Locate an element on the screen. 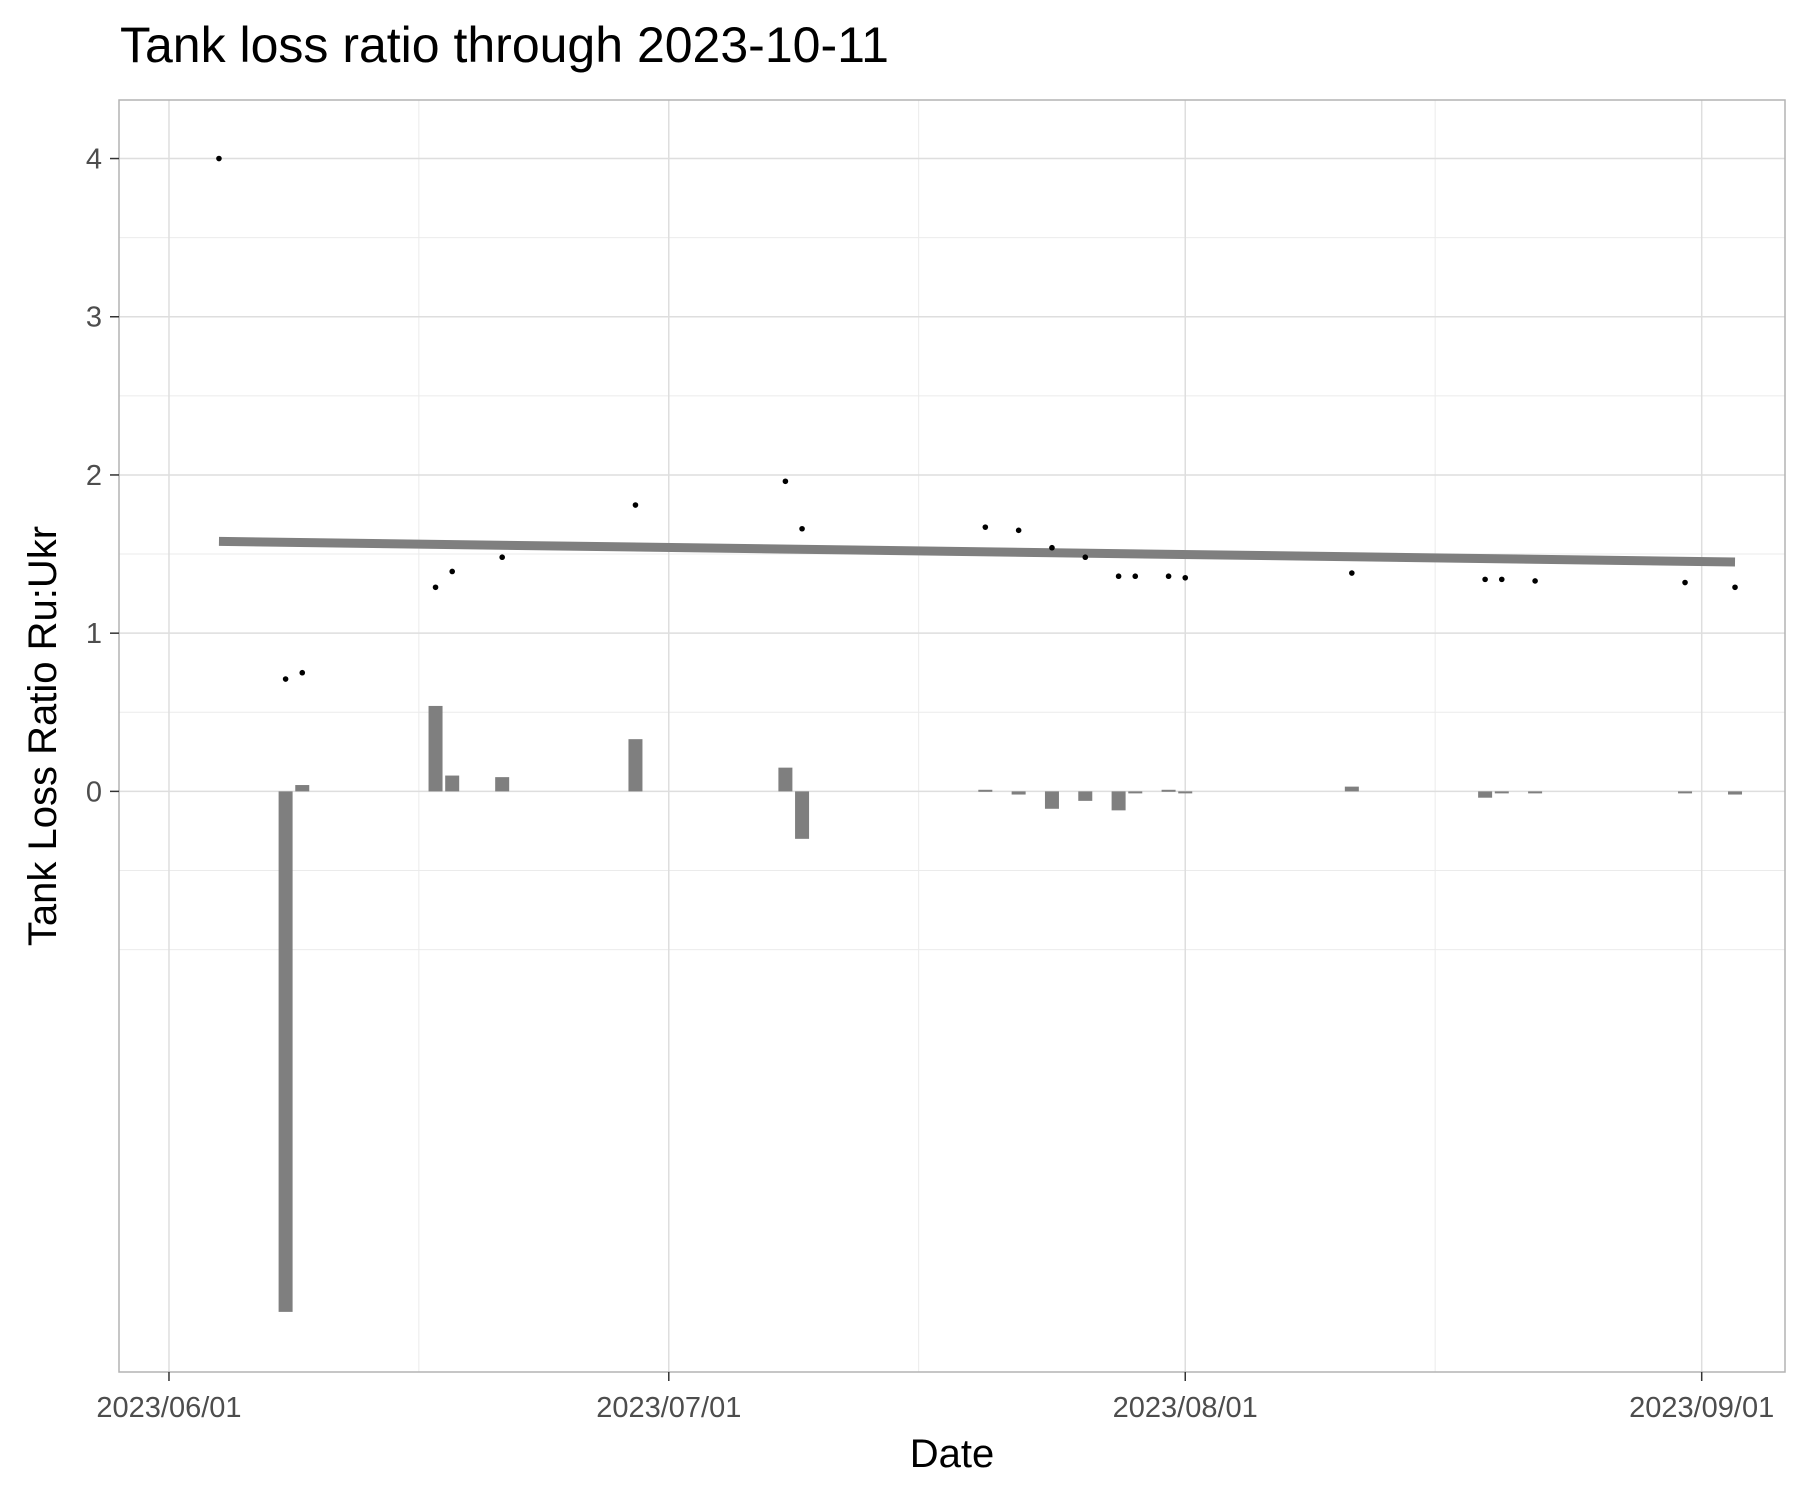 The height and width of the screenshot is (1500, 1800). y-tick-label: 3 is located at coordinates (94, 318).